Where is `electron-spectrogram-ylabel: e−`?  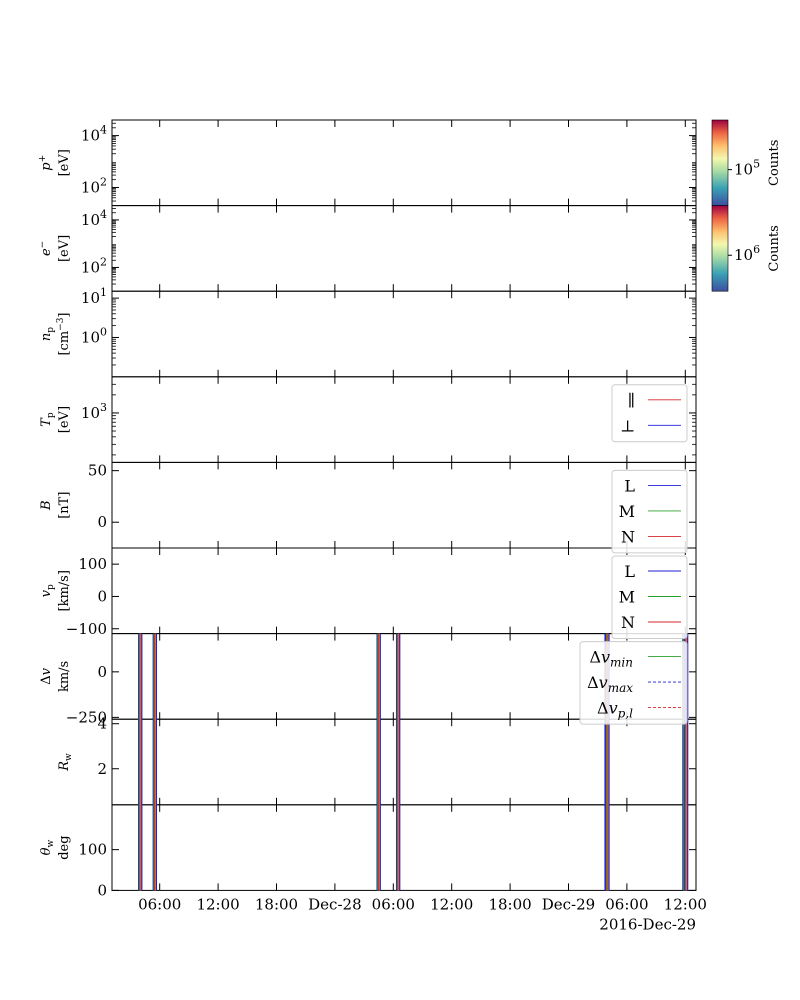 electron-spectrogram-ylabel: e− is located at coordinates (46, 248).